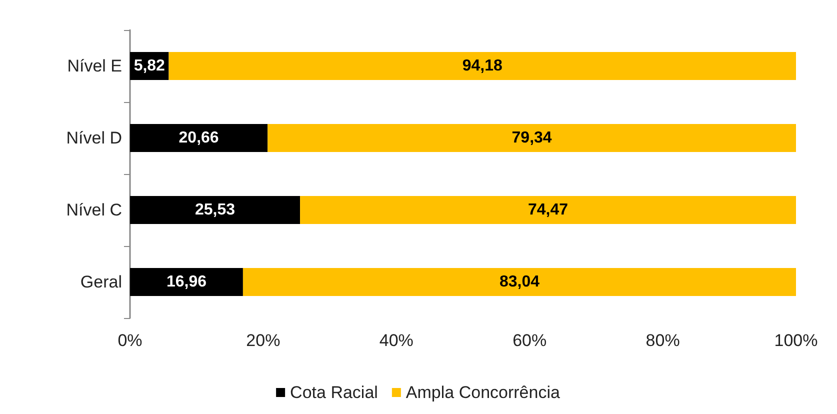 The image size is (837, 414). I want to click on data-label: 25,53, so click(215, 210).